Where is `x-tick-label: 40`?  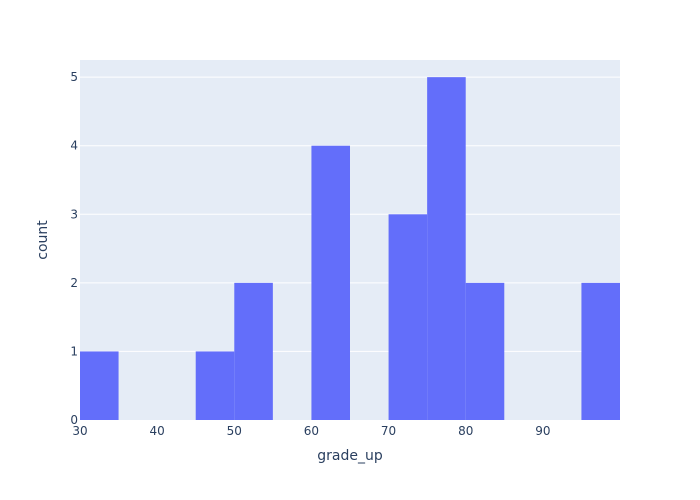 x-tick-label: 40 is located at coordinates (157, 431).